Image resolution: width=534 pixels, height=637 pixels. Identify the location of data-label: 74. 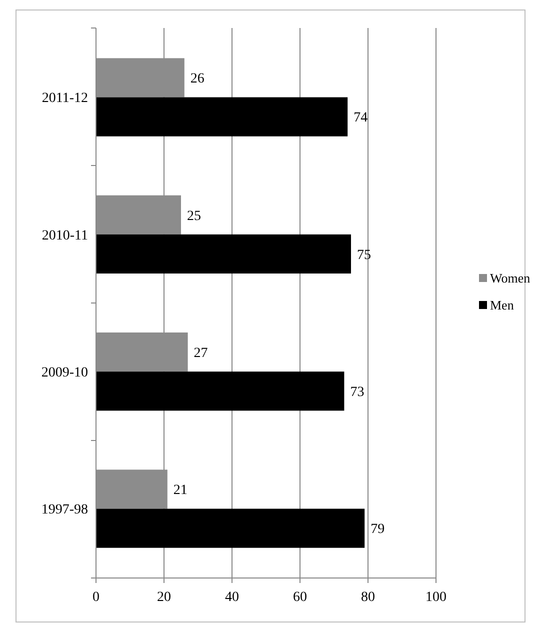
(361, 118).